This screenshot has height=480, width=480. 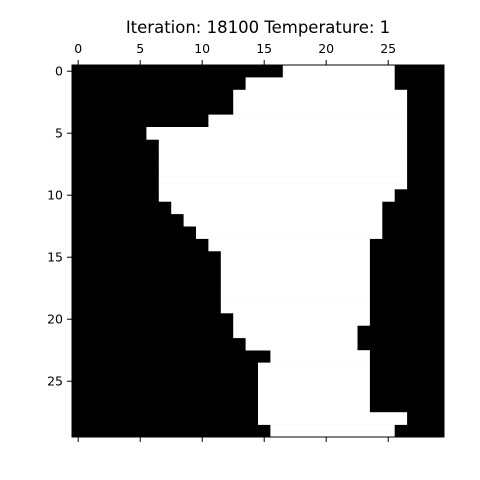 I want to click on x-tick-label-0: 0, so click(x=78, y=48).